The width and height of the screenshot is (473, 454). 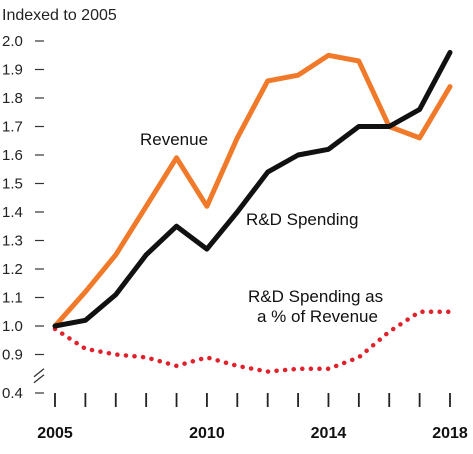 What do you see at coordinates (59, 15) in the screenshot?
I see `y-axis-title: Indexed to 2005` at bounding box center [59, 15].